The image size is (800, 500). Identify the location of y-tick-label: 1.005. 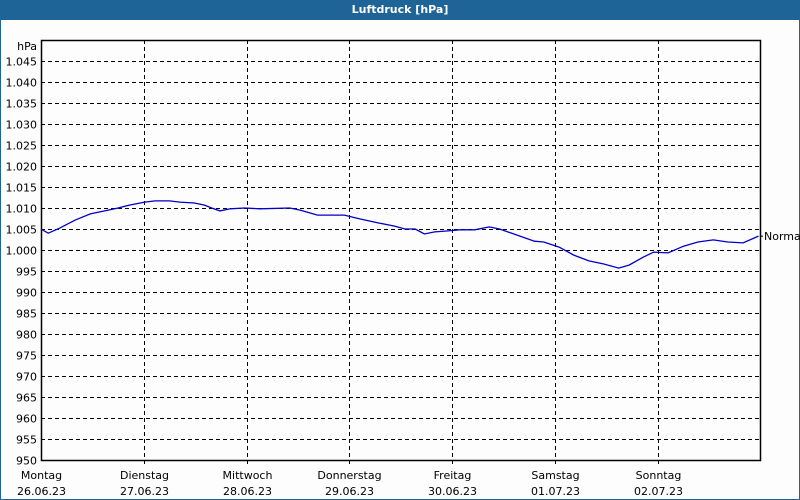
(22, 230).